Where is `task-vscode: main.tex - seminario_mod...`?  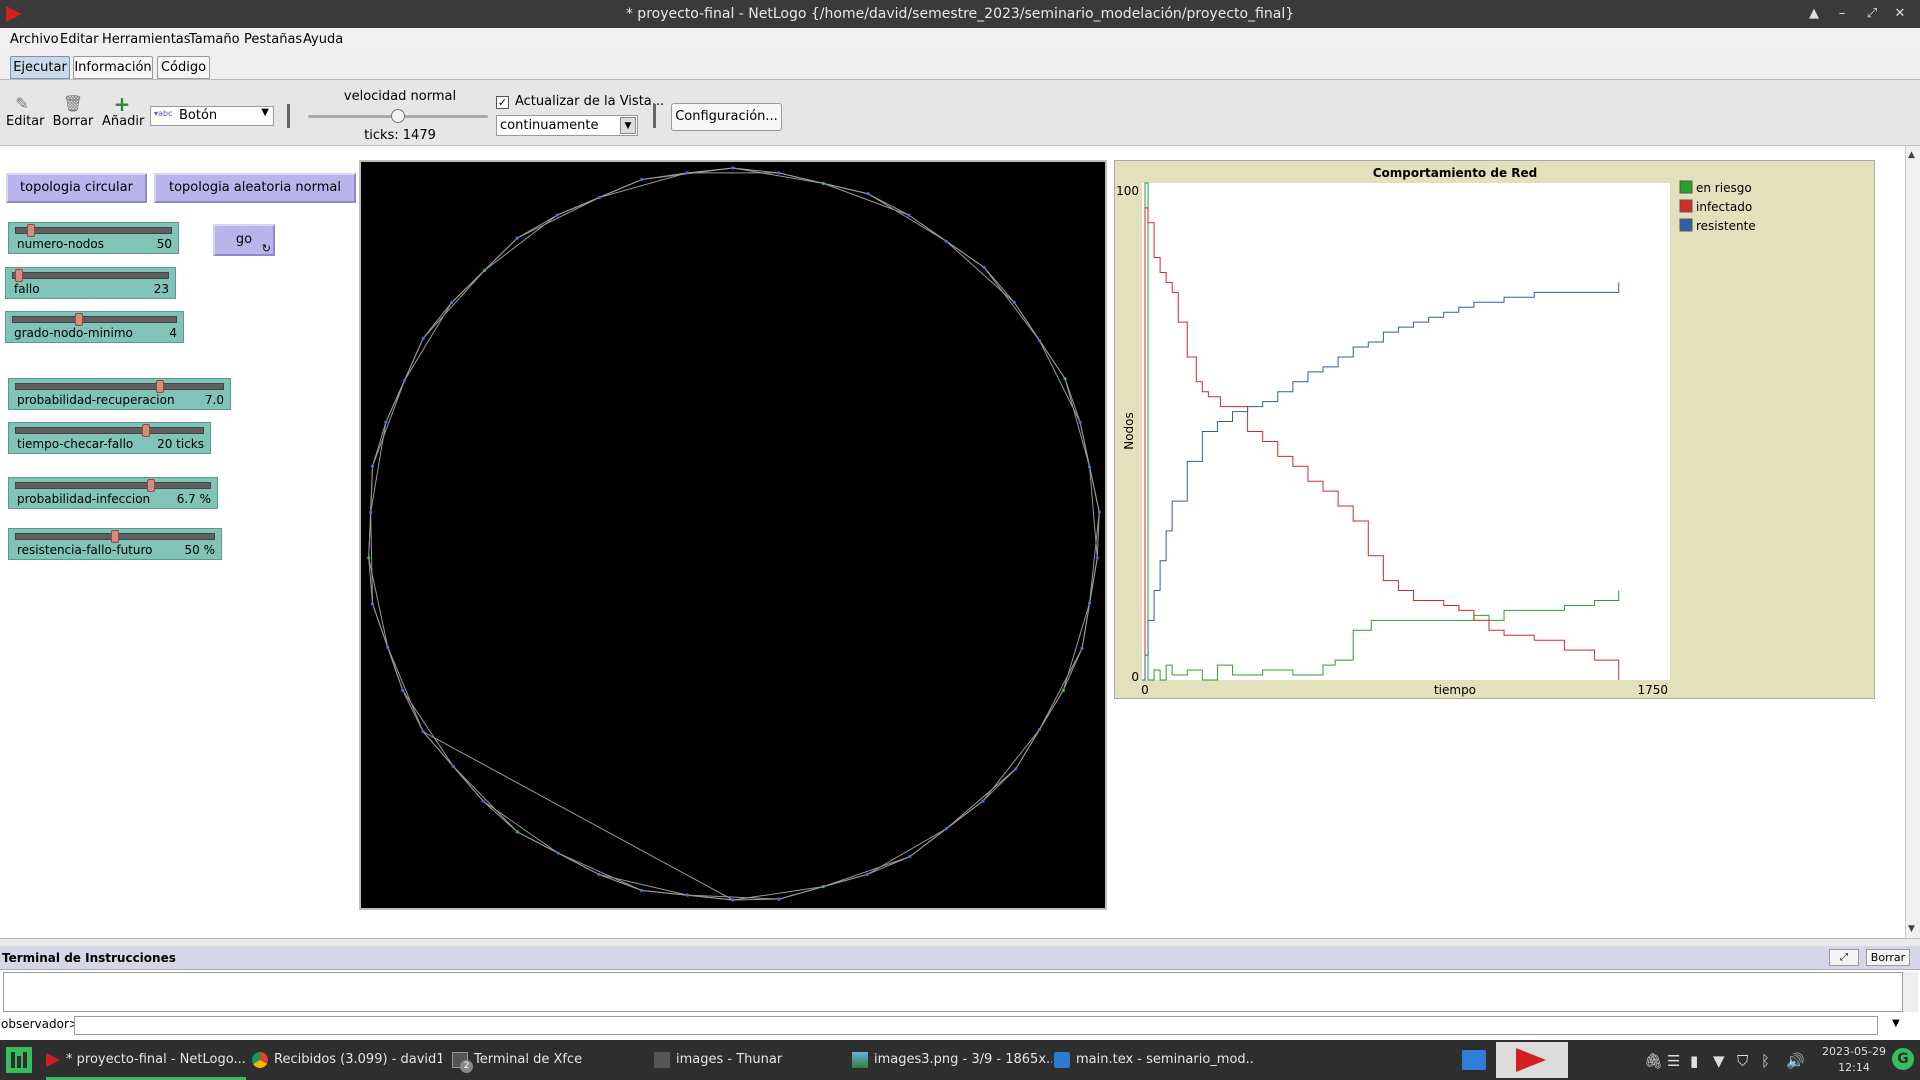
task-vscode: main.tex - seminario_mod... is located at coordinates (1154, 1060).